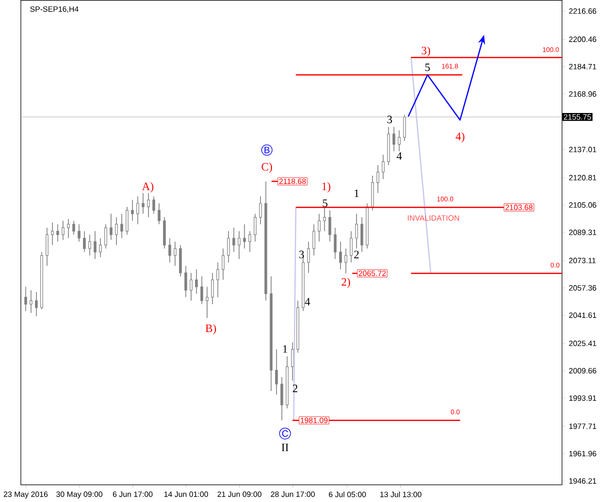  I want to click on annotation: C, so click(285, 433).